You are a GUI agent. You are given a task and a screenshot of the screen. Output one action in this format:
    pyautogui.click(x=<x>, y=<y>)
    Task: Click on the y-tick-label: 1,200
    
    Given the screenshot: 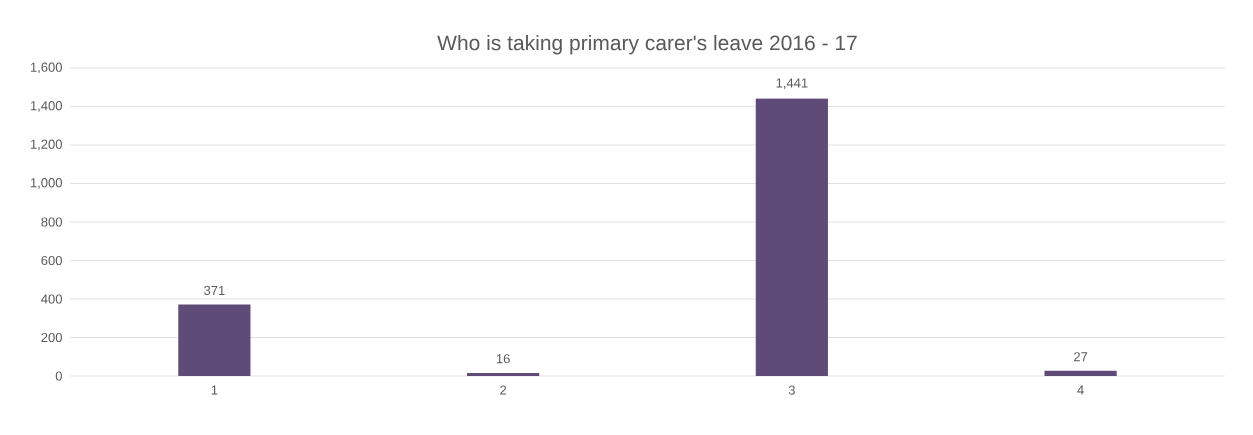 What is the action you would take?
    pyautogui.click(x=46, y=145)
    